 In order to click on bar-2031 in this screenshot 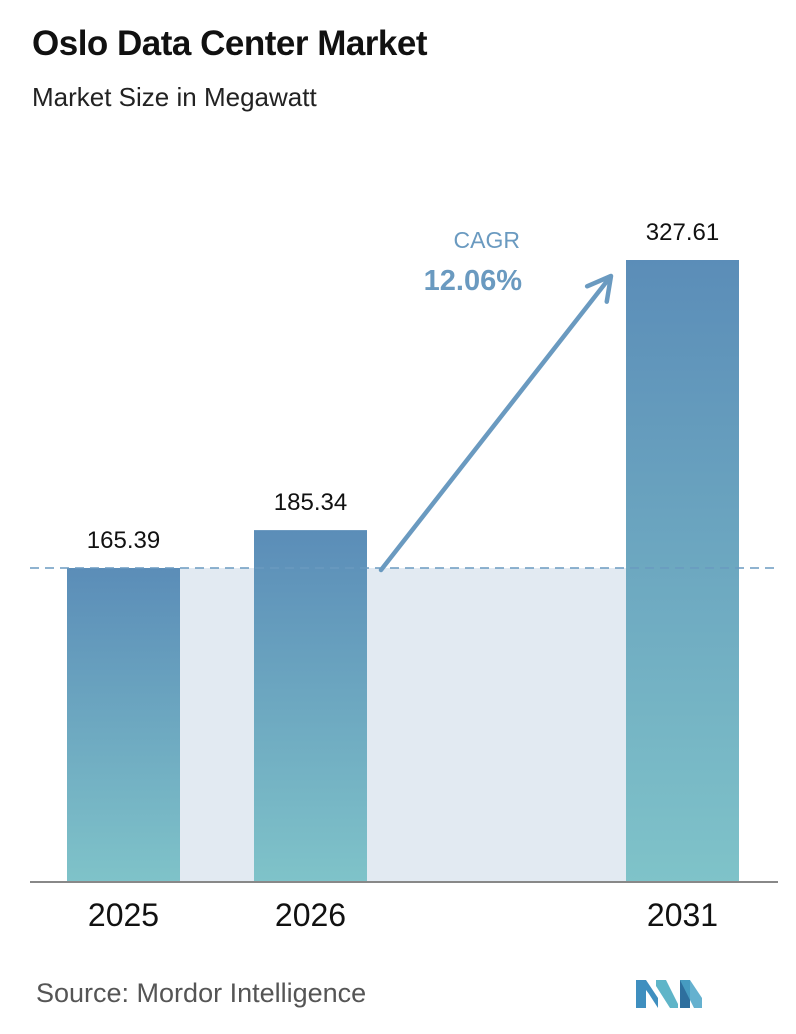, I will do `click(682, 571)`.